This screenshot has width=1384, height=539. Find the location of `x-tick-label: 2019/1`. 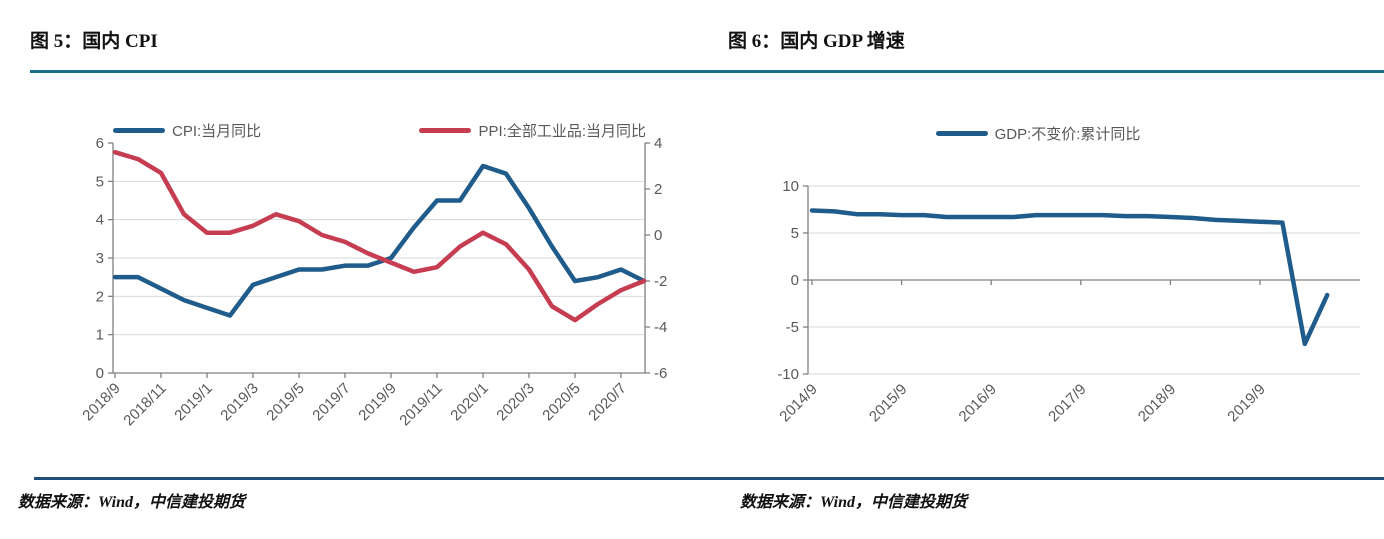

x-tick-label: 2019/1 is located at coordinates (193, 402).